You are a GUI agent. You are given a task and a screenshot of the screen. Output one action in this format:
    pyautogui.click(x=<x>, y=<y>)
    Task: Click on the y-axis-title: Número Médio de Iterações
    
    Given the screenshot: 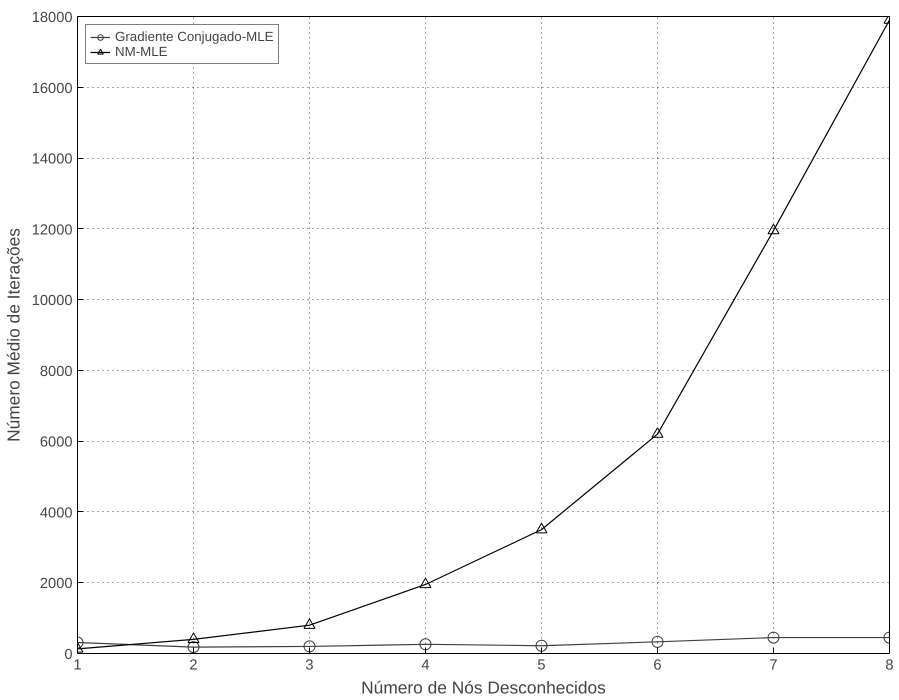 What is the action you would take?
    pyautogui.click(x=14, y=335)
    